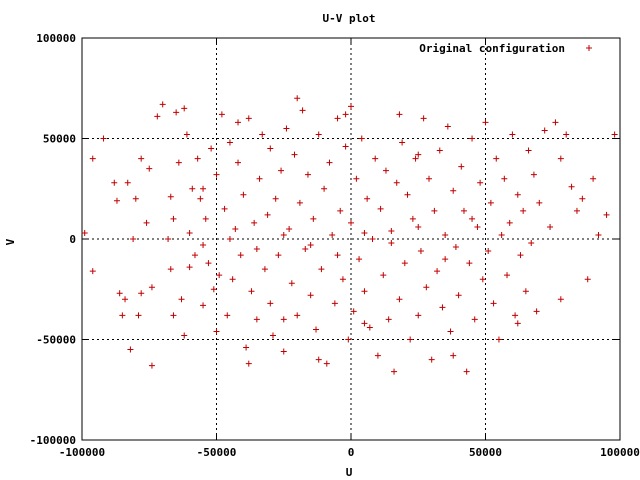  What do you see at coordinates (59, 139) in the screenshot?
I see `y-tick-label: 50000` at bounding box center [59, 139].